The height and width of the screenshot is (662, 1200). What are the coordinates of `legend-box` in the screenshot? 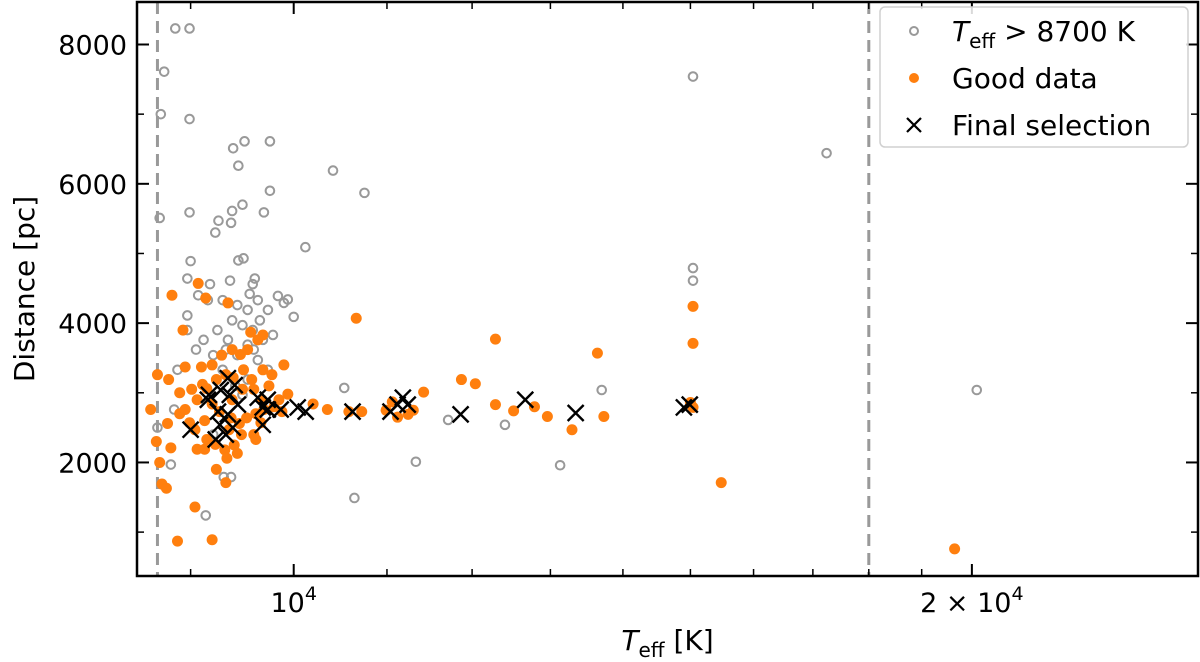 It's located at (1034, 77).